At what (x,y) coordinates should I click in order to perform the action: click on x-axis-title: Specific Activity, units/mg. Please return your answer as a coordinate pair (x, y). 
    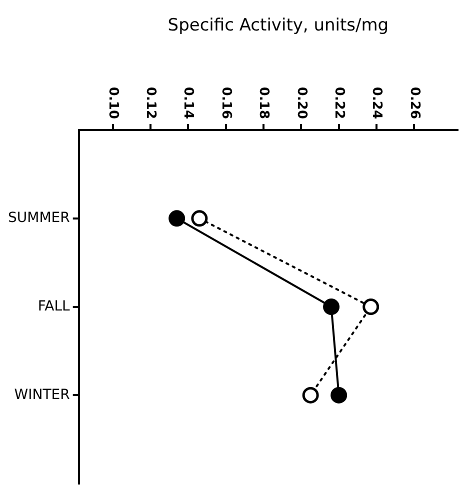
    Looking at the image, I should click on (278, 25).